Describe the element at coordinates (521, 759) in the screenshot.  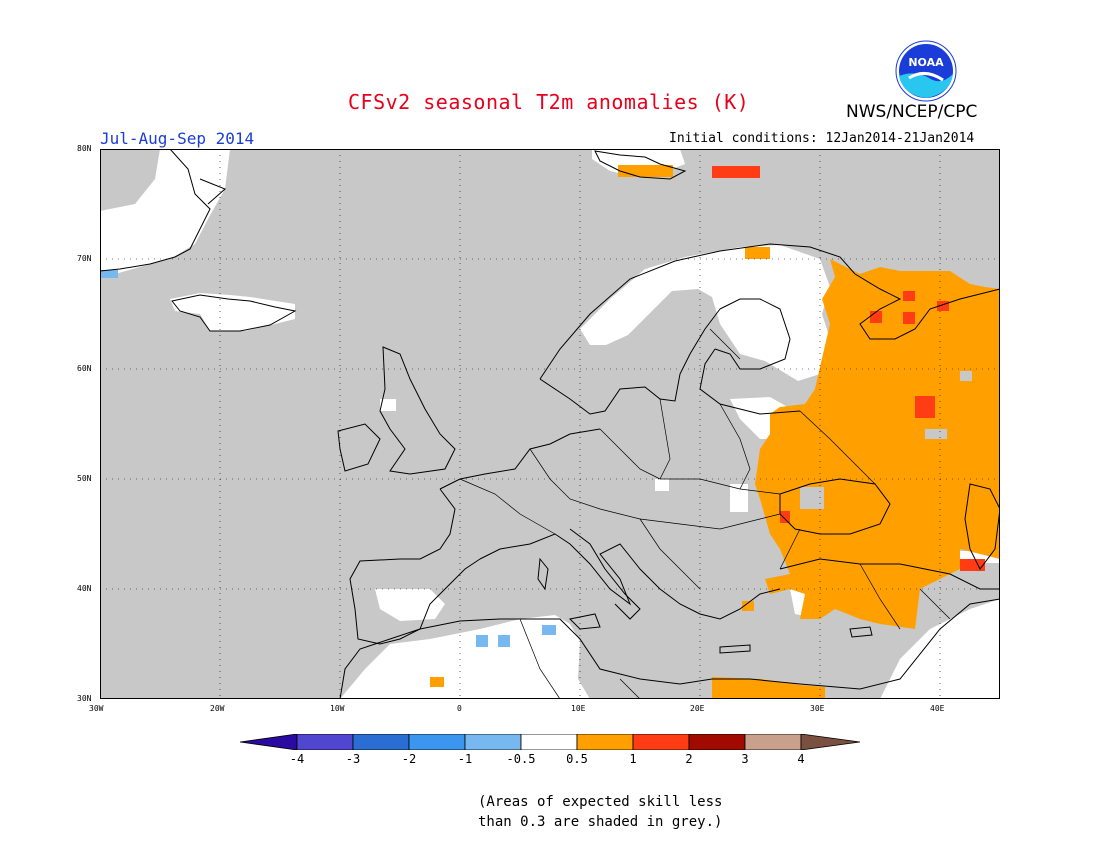
I see `colorbar-label: -0.5` at that location.